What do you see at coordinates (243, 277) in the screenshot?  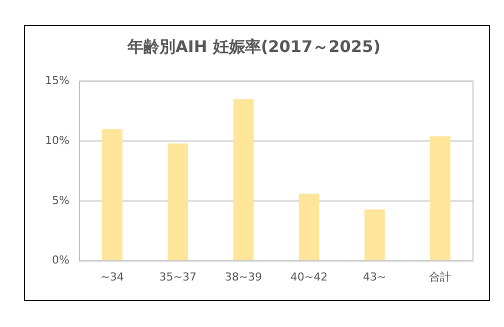 I see `x-tick-label: 38~39` at bounding box center [243, 277].